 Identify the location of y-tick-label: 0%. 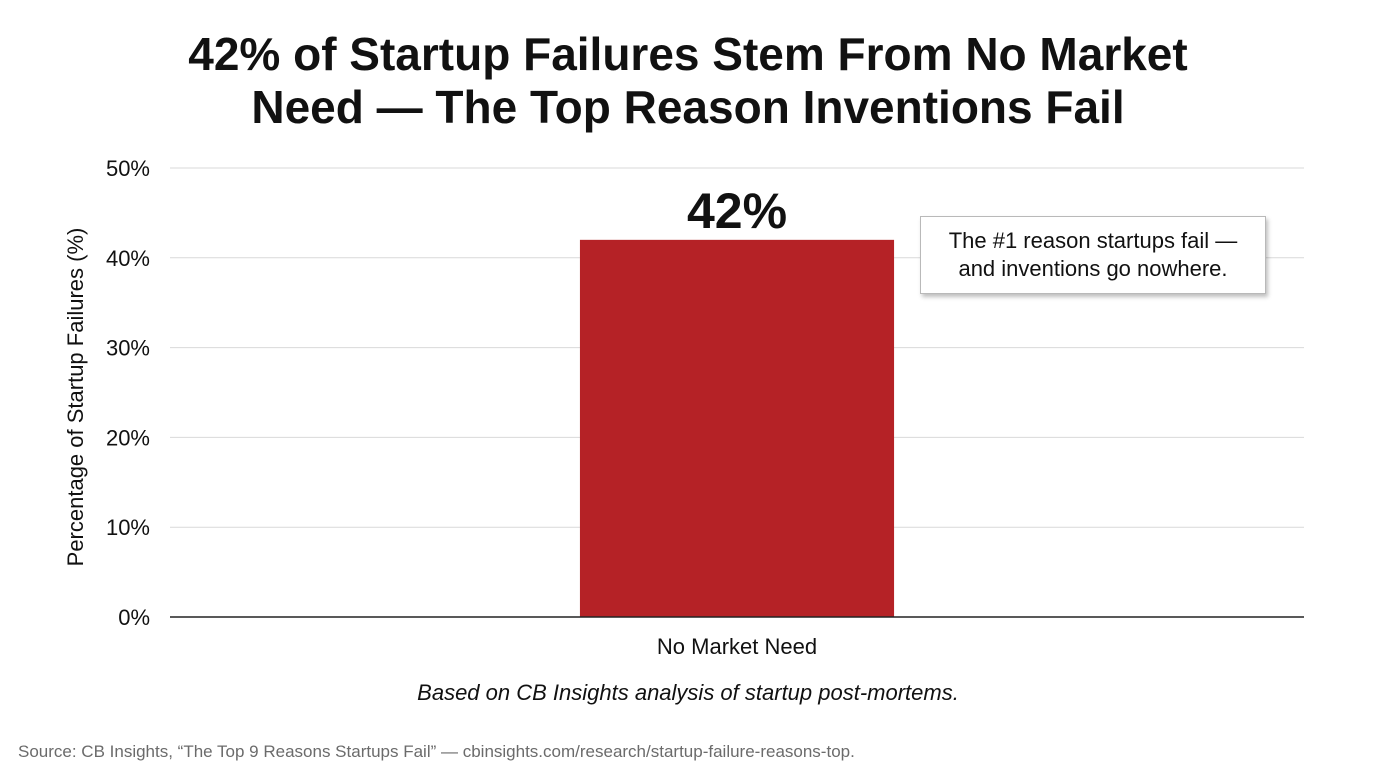
(134, 617).